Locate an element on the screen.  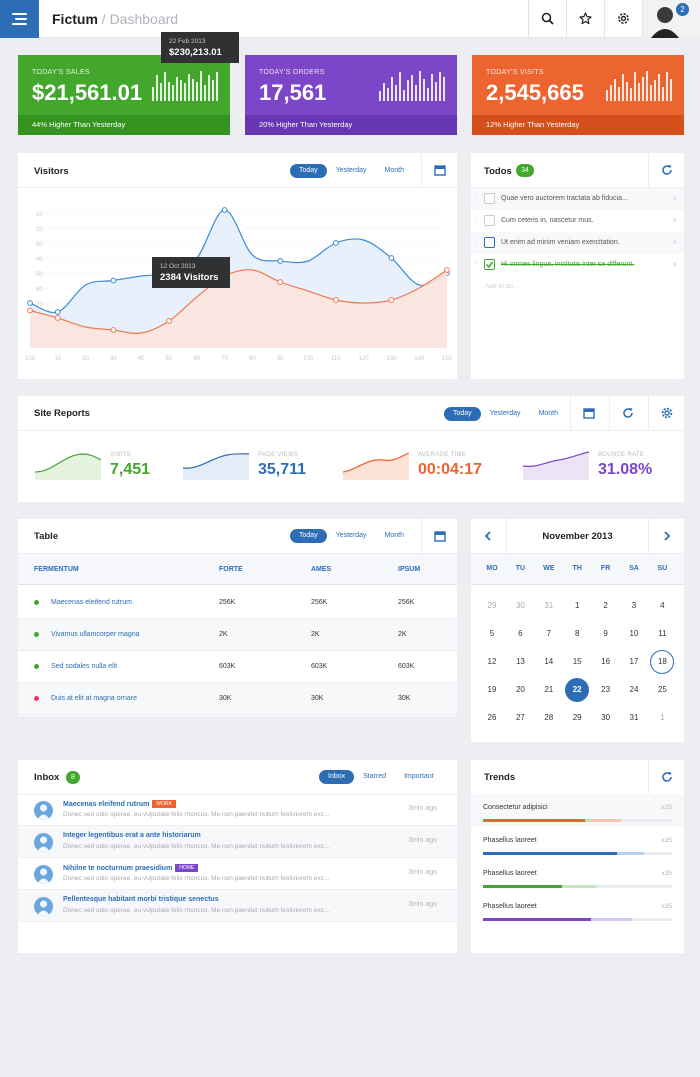
row-link: Duis at elit at magna ornare is located at coordinates (94, 698).